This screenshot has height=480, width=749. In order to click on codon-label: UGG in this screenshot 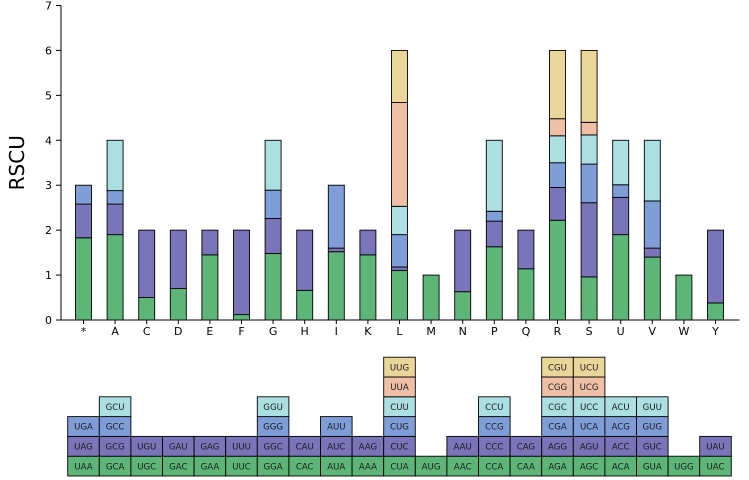, I will do `click(684, 467)`.